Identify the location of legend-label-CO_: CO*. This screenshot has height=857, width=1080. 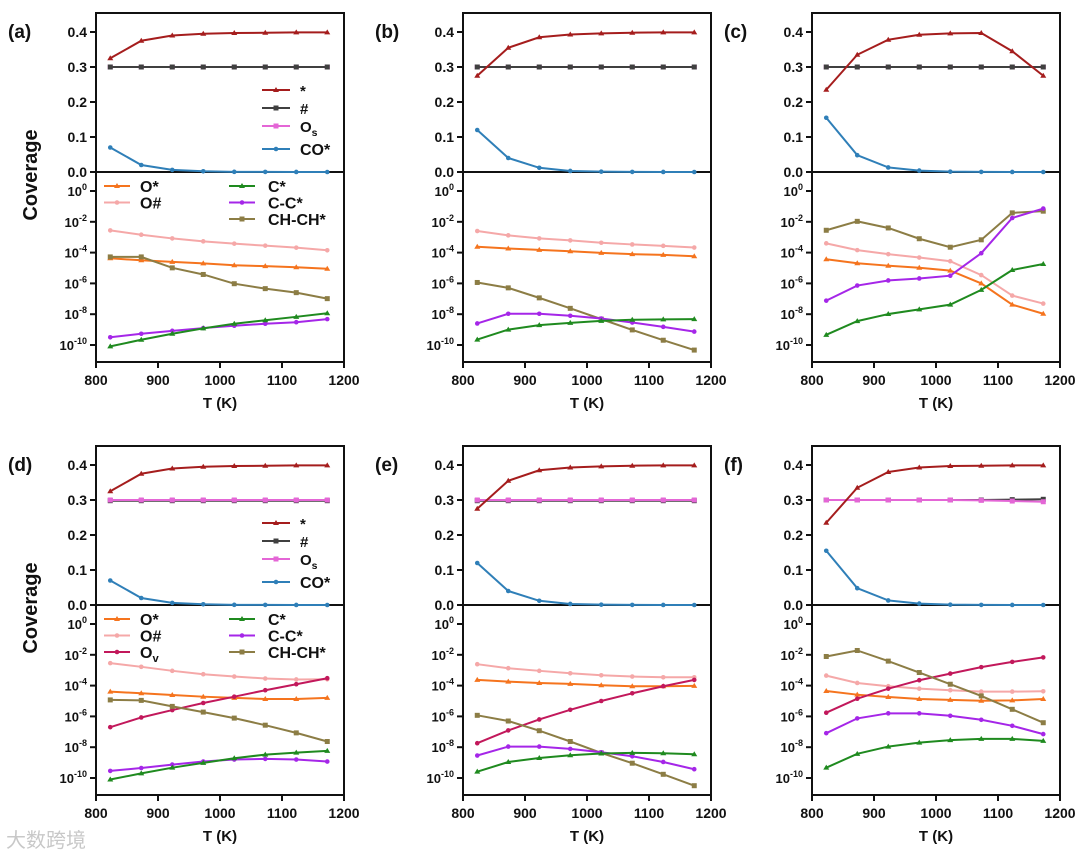
(315, 583).